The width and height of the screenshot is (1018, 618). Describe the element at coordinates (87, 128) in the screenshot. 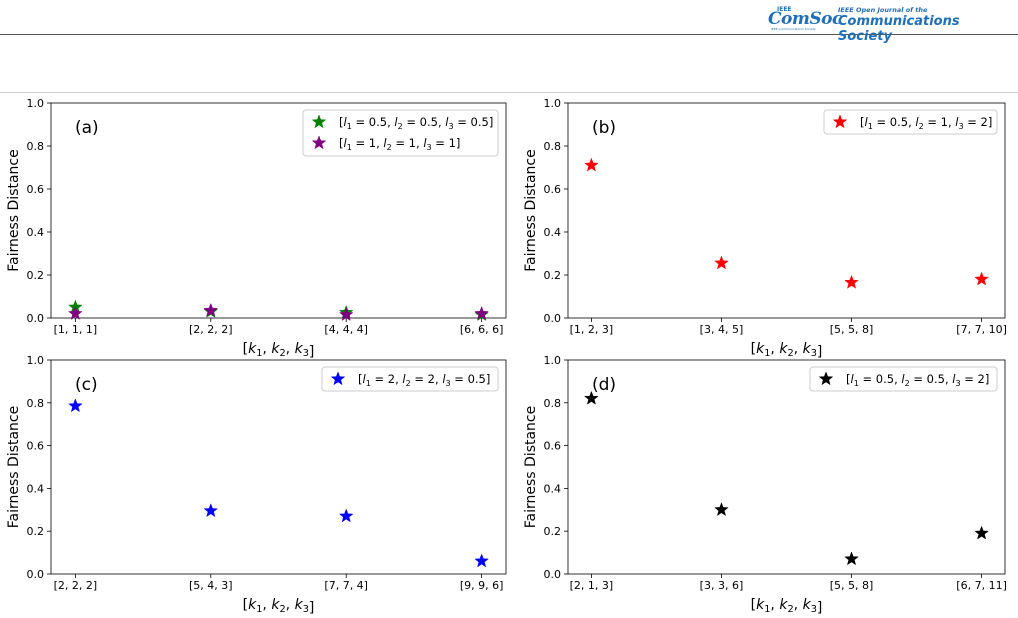

I see `panel-label: (a)` at that location.